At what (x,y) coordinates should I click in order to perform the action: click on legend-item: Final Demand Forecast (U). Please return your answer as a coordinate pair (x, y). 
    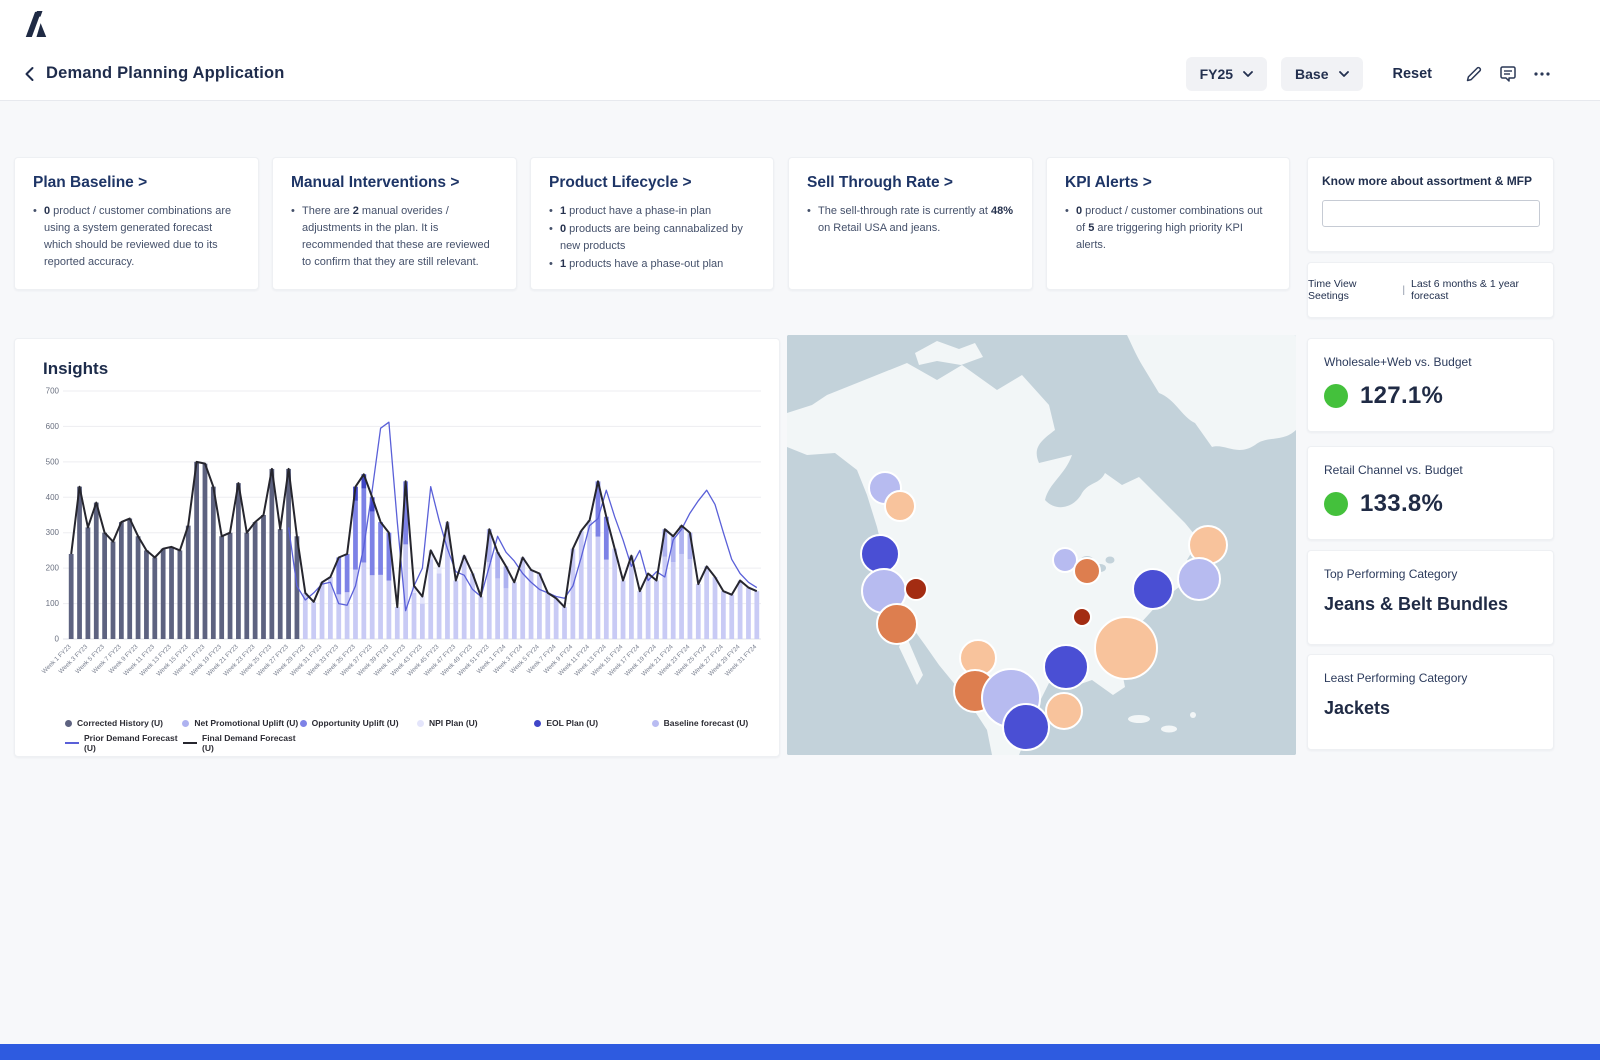
    Looking at the image, I should click on (242, 743).